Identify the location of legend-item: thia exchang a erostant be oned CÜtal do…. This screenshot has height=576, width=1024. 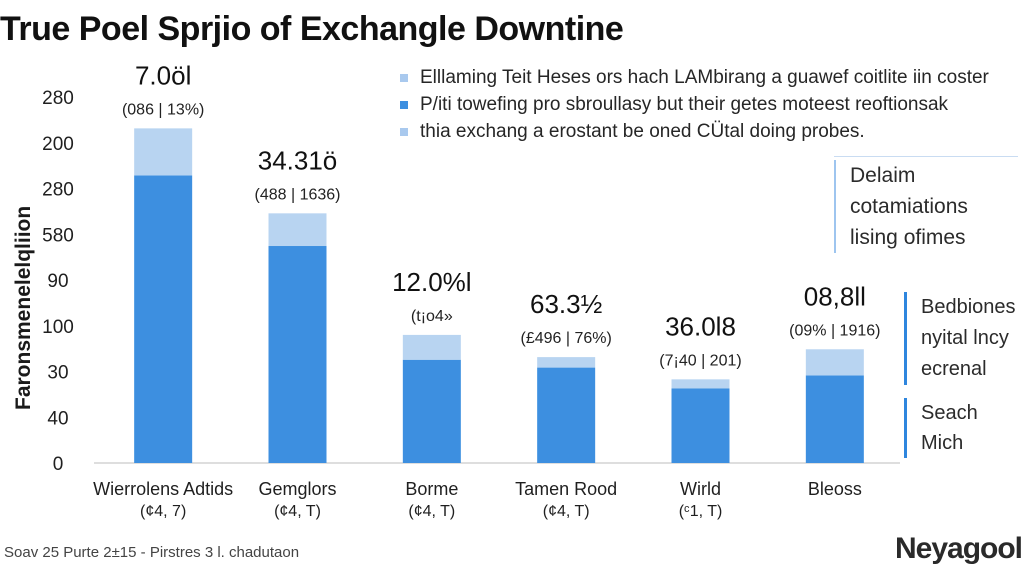
(710, 131).